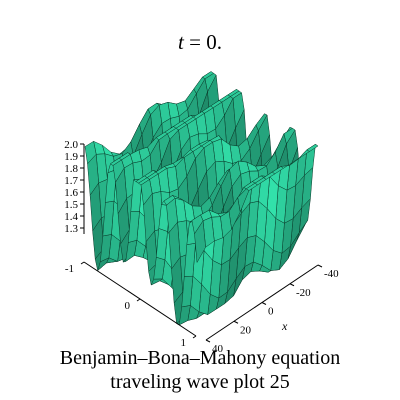  Describe the element at coordinates (71, 169) in the screenshot. I see `z-tick-label: 1.8` at that location.